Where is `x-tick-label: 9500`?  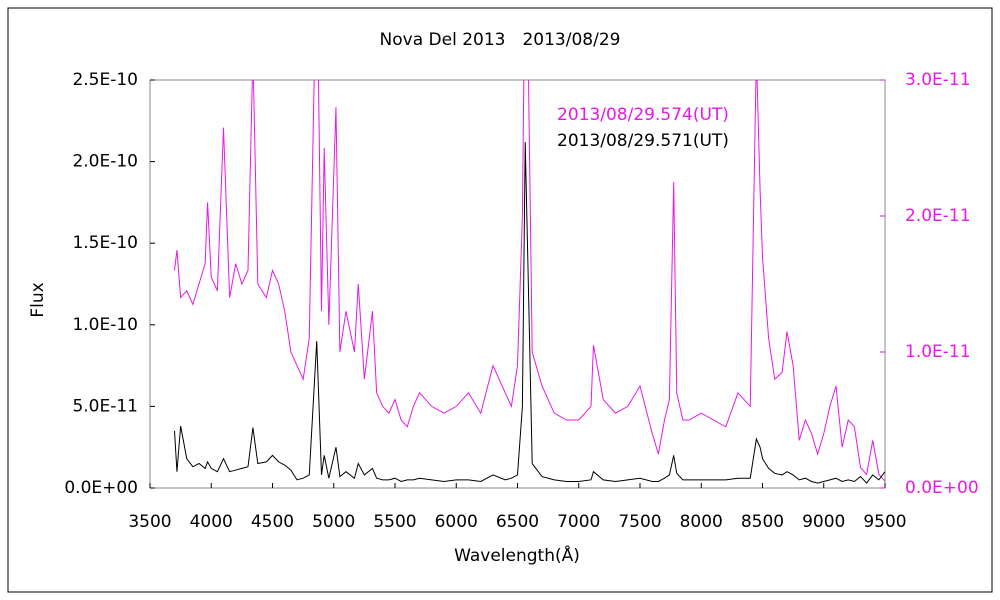
x-tick-label: 9500 is located at coordinates (884, 522).